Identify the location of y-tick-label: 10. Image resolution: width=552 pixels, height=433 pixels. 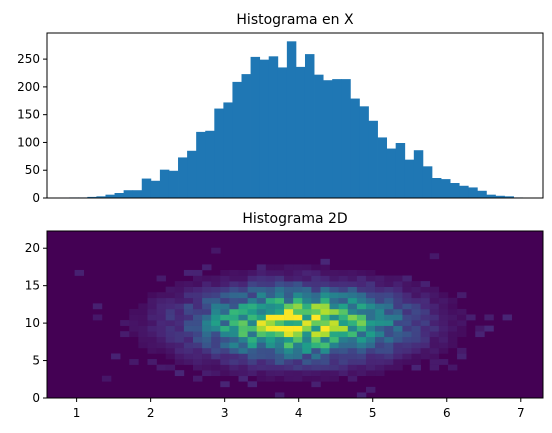
(32, 323).